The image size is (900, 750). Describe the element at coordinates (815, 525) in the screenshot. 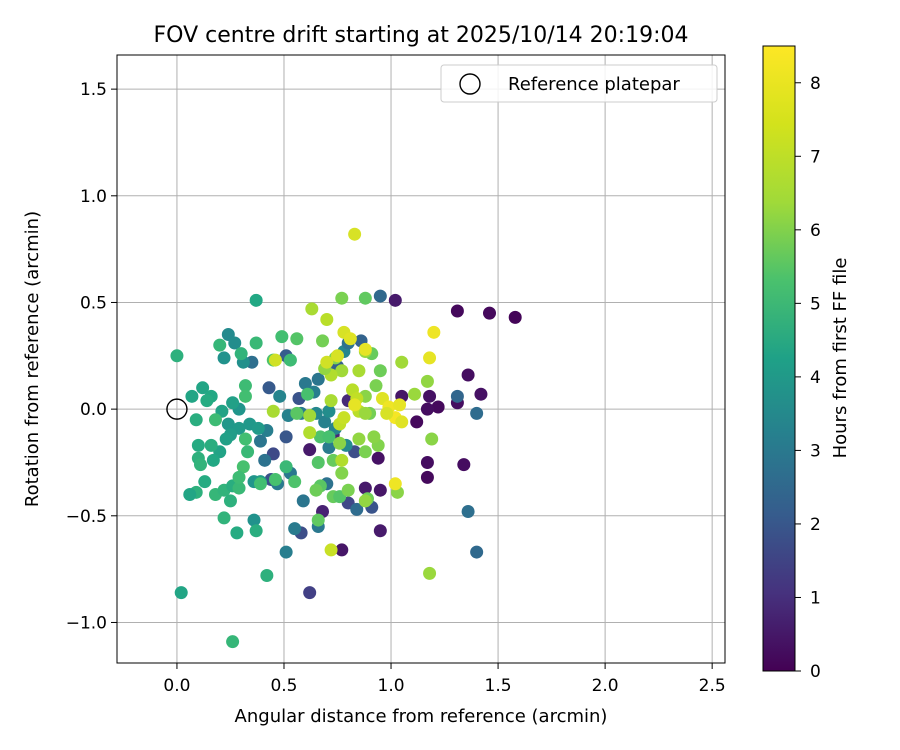

I see `colorbar-tick-label: 2` at that location.